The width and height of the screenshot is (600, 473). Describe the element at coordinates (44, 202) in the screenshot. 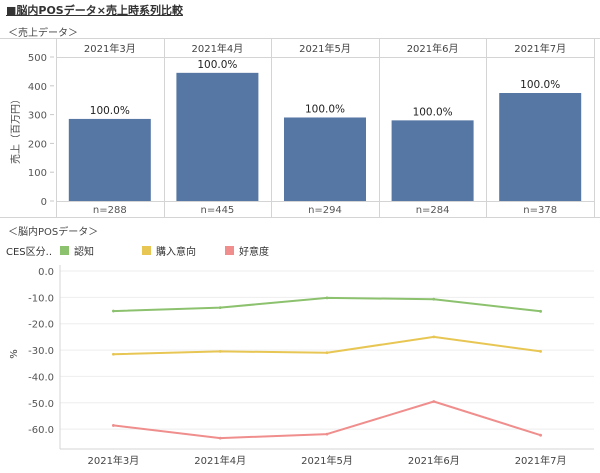

I see `bar-y-tick-label: 0` at that location.